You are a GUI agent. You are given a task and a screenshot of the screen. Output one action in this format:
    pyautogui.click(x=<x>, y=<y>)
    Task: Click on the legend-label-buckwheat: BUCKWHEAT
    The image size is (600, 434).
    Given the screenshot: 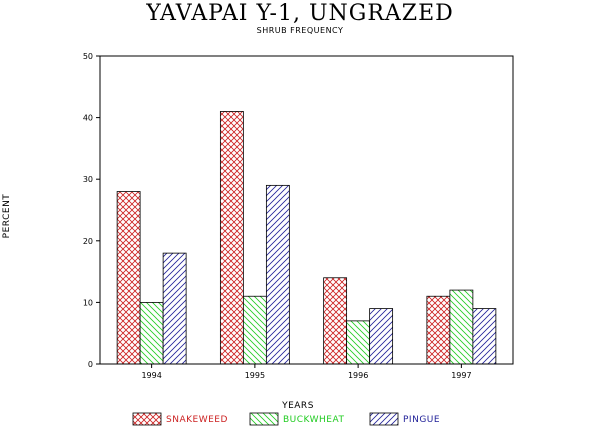 What is the action you would take?
    pyautogui.click(x=313, y=420)
    